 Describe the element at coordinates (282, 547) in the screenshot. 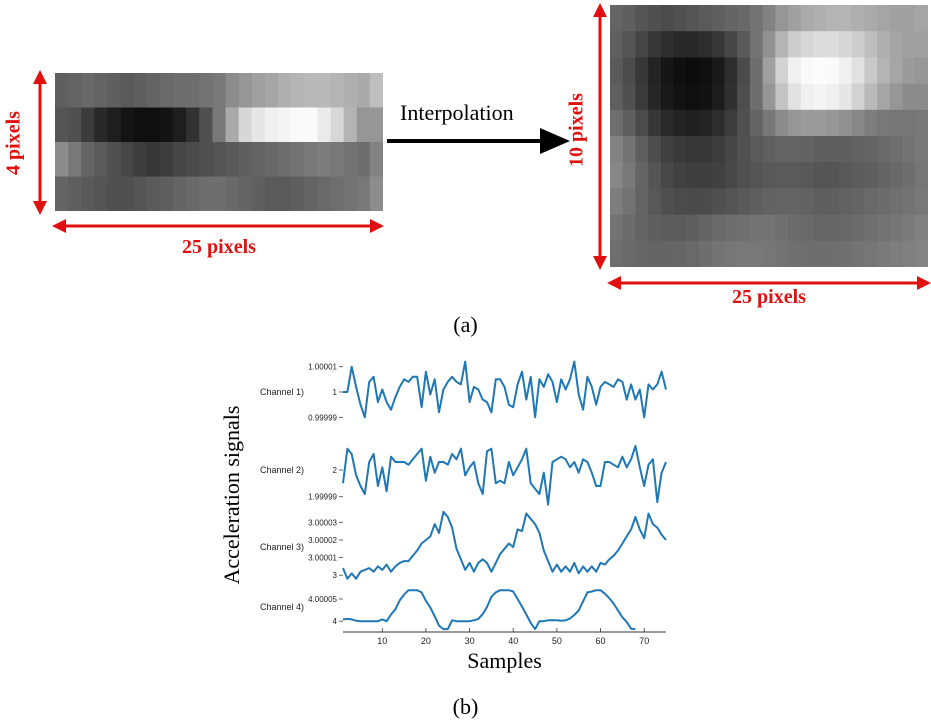

I see `series-name: Channel 3)` at that location.